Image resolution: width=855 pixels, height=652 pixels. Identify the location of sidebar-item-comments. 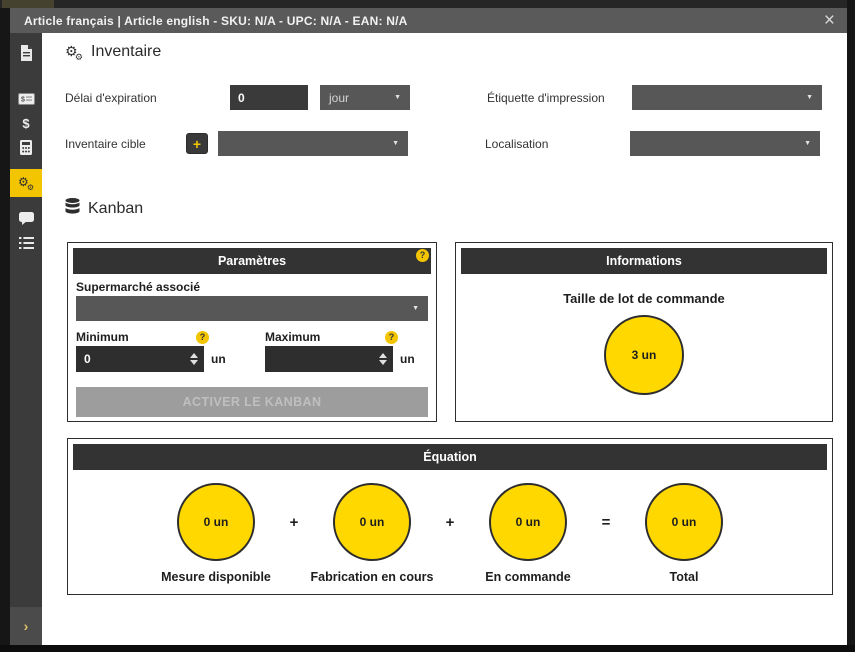
(26, 219).